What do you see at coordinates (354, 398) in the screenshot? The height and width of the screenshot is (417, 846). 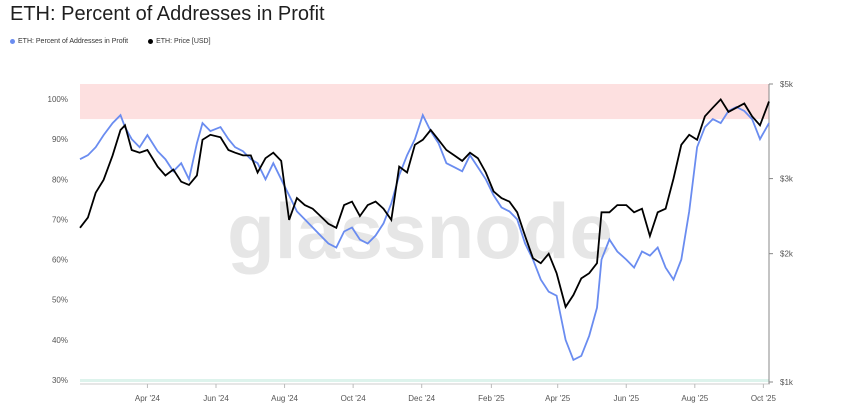 I see `x-tick-label: Oct '24` at bounding box center [354, 398].